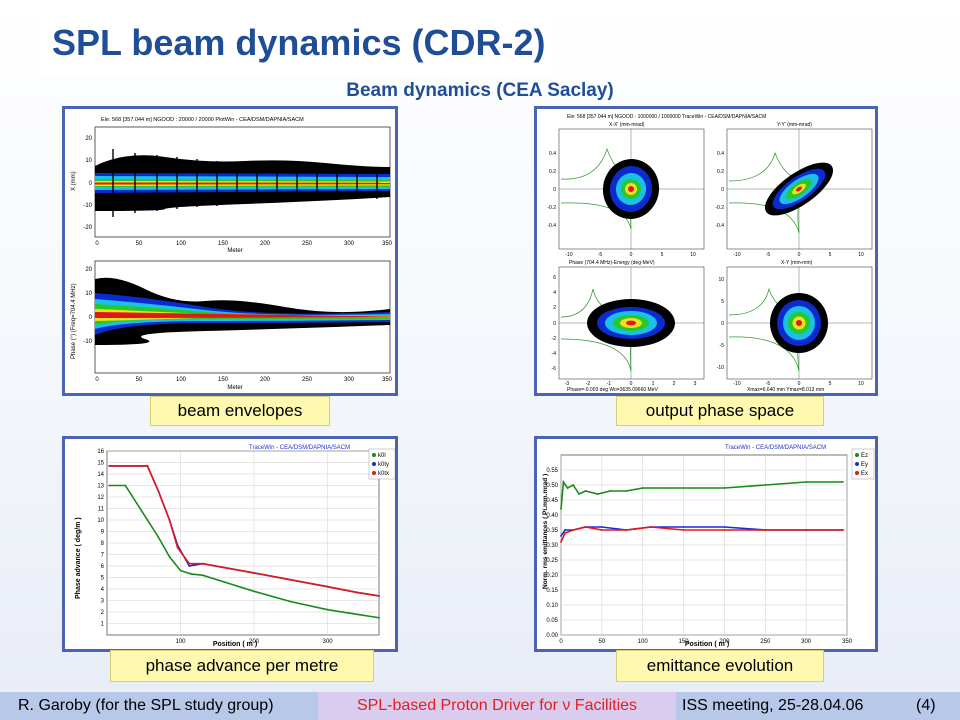 The width and height of the screenshot is (960, 720). What do you see at coordinates (103, 544) in the screenshot?
I see `y-tick-label: 8` at bounding box center [103, 544].